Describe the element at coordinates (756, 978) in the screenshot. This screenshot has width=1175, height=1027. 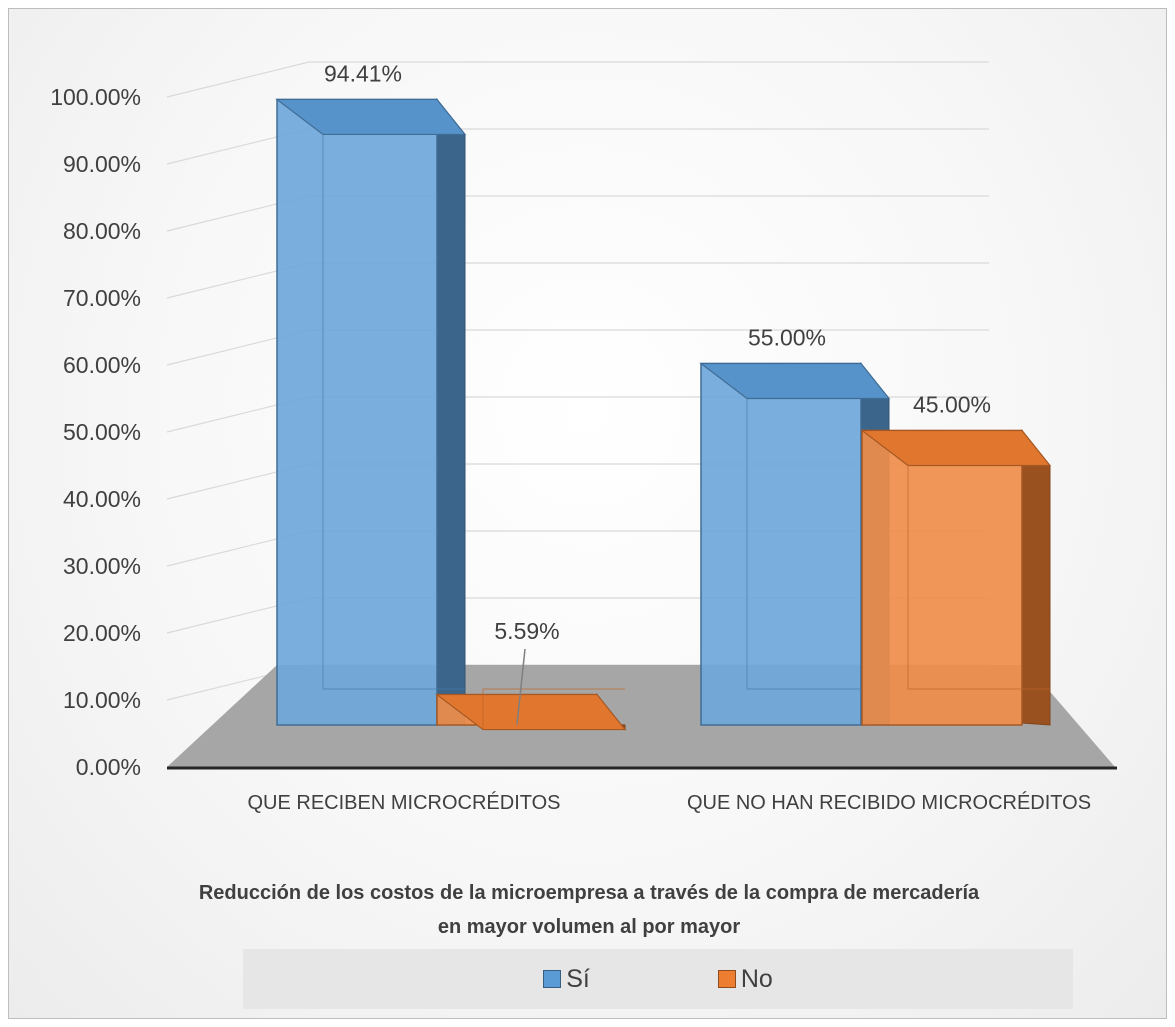
I see `legend-label-no: No` at that location.